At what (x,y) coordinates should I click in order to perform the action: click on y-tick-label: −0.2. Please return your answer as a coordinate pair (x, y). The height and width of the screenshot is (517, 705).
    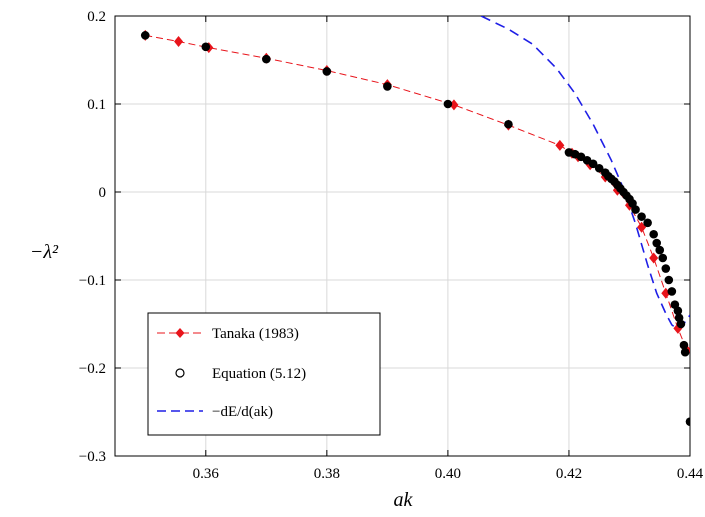
    Looking at the image, I should click on (92, 369).